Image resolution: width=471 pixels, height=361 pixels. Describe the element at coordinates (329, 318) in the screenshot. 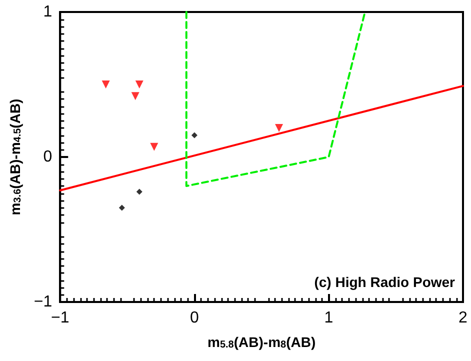

I see `x-tick-label: 1` at that location.